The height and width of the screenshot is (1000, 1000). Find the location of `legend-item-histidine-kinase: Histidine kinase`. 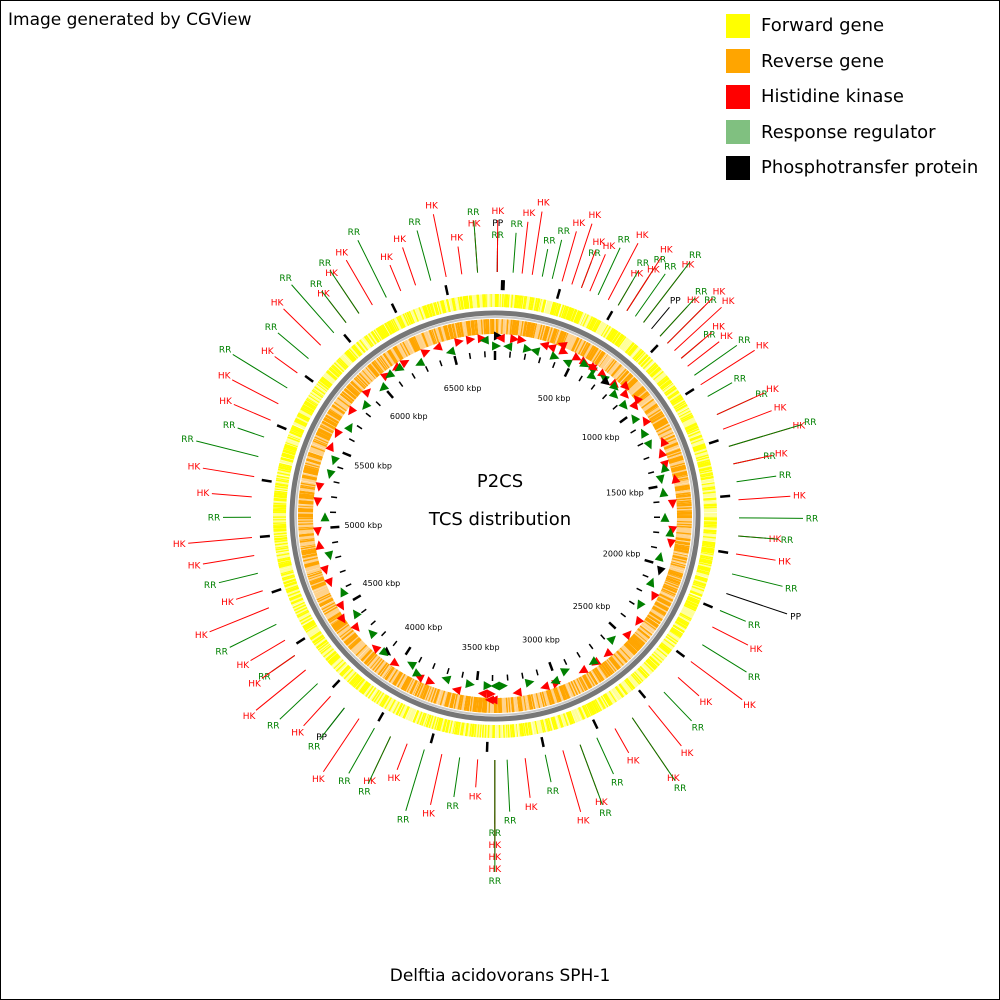

legend-item-histidine-kinase: Histidine kinase is located at coordinates (852, 97).